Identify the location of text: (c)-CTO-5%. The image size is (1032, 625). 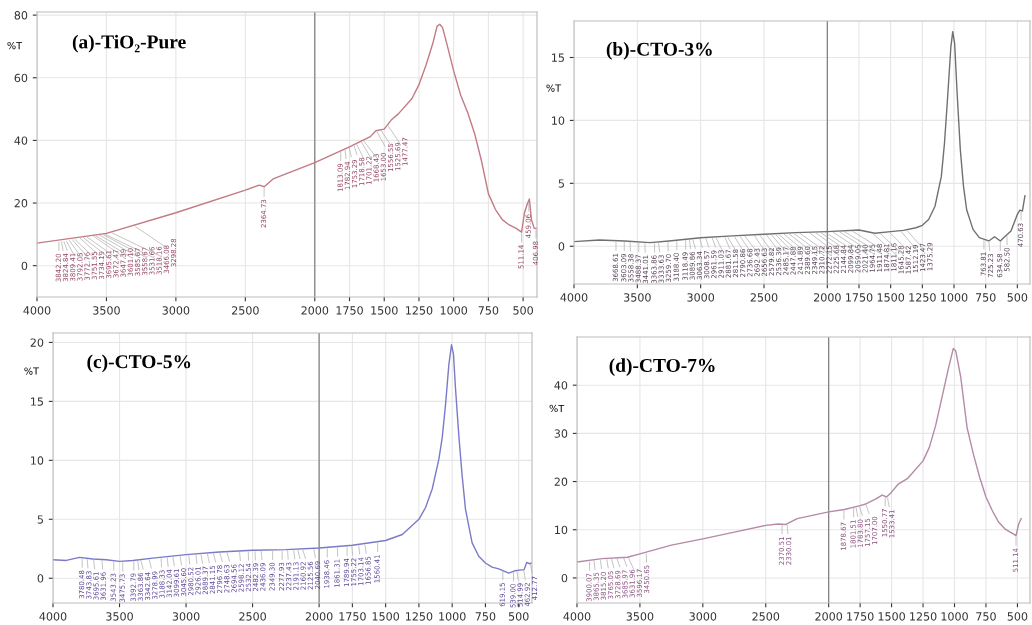
(139, 363).